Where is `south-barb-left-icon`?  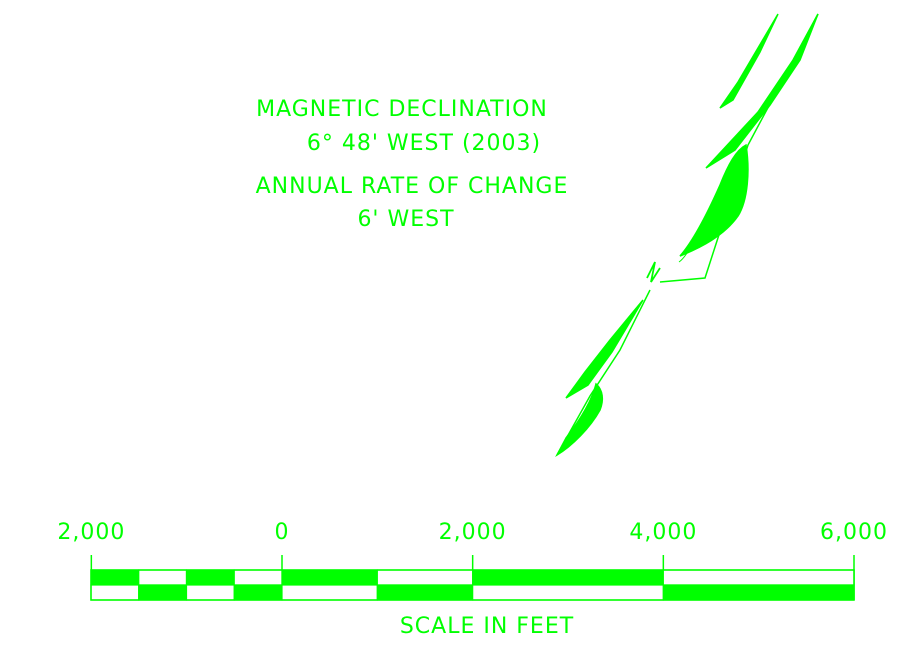 south-barb-left-icon is located at coordinates (604, 349).